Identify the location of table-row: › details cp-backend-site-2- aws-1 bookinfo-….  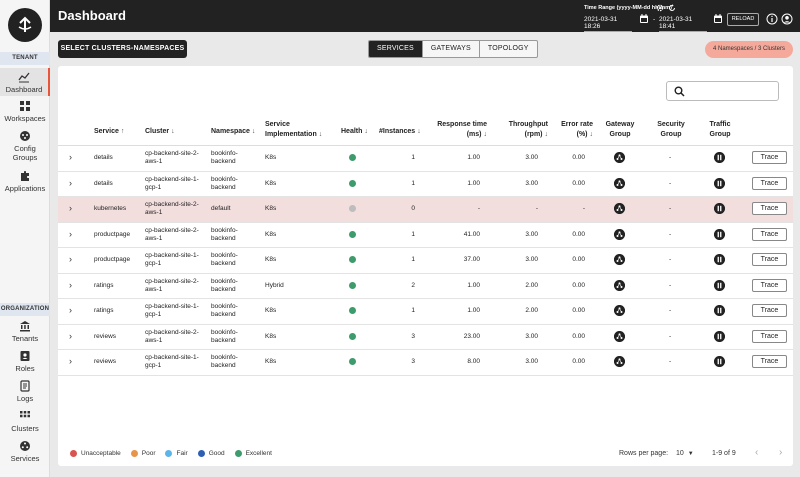
(425, 159).